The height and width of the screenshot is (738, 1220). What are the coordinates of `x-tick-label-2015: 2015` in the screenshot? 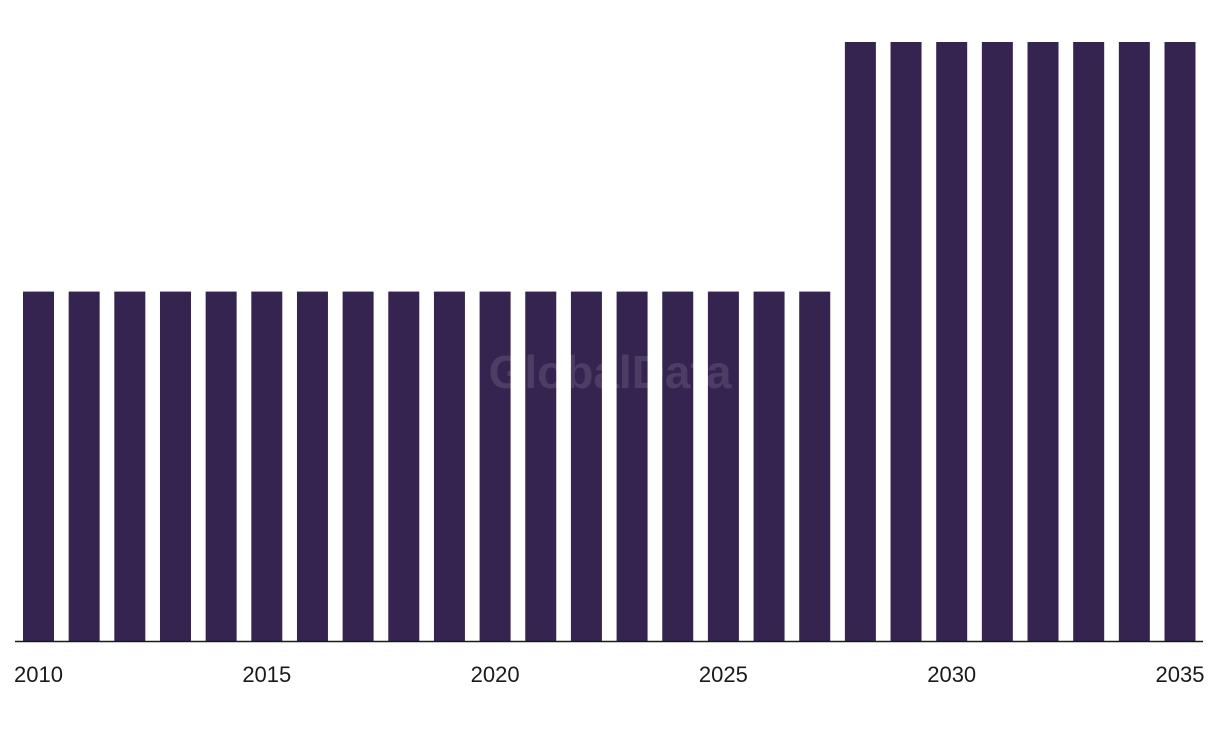 It's located at (266, 674).